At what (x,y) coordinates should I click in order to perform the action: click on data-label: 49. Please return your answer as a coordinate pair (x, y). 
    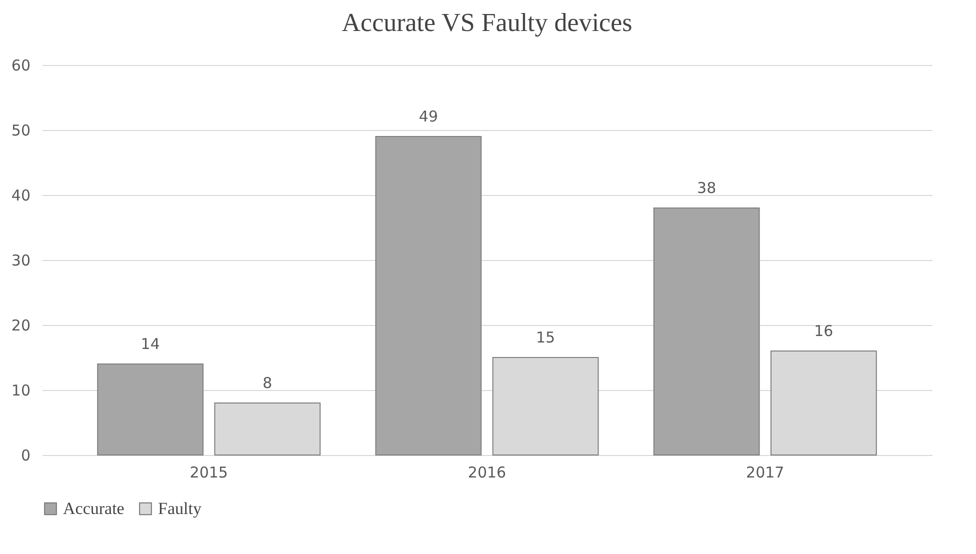
    Looking at the image, I should click on (428, 117).